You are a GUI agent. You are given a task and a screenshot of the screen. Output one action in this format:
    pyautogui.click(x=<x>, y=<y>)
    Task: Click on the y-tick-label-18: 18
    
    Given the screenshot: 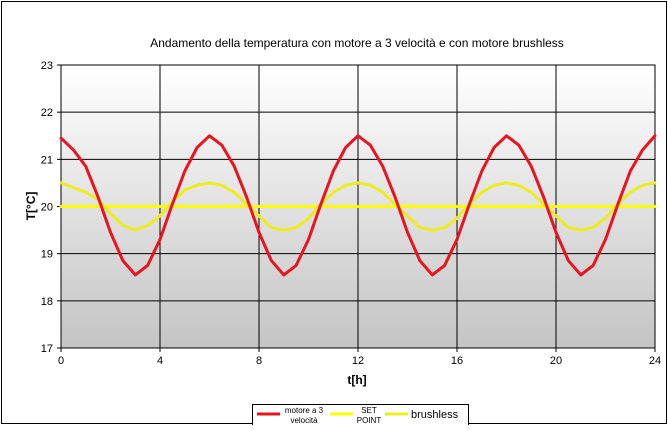 What is the action you would take?
    pyautogui.click(x=47, y=302)
    